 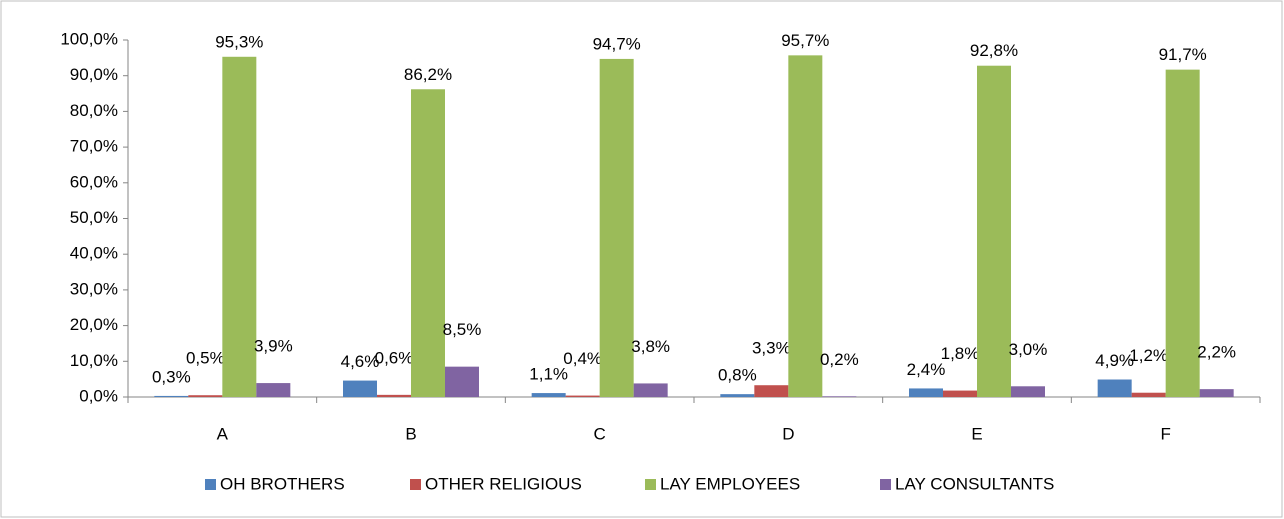 I want to click on value-label: 8,5%, so click(x=462, y=329).